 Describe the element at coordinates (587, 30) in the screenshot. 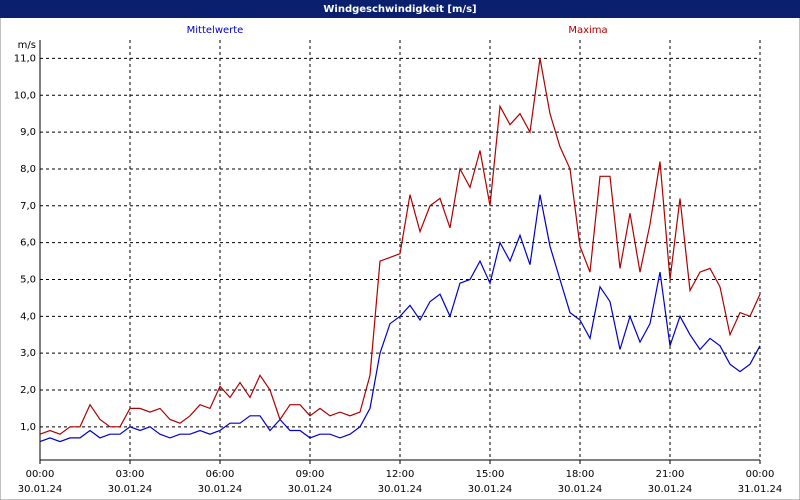

I see `legend-entry: Maxima` at that location.